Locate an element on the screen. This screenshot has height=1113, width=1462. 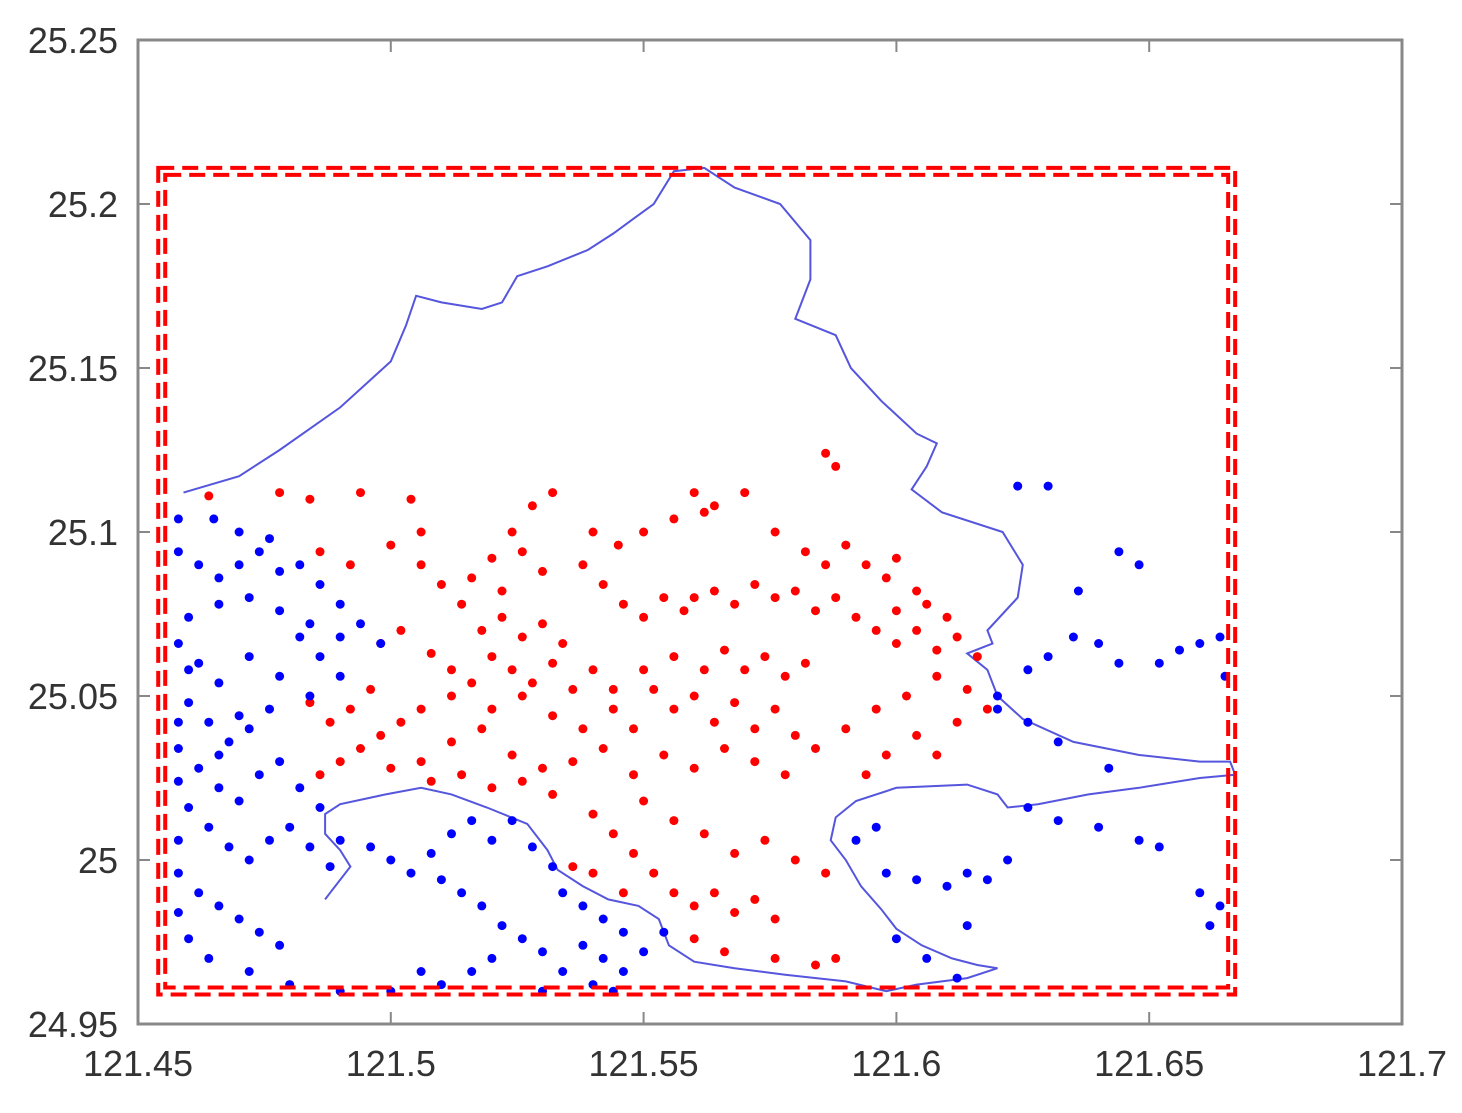
y-tick-label: 25.2 is located at coordinates (83, 204).